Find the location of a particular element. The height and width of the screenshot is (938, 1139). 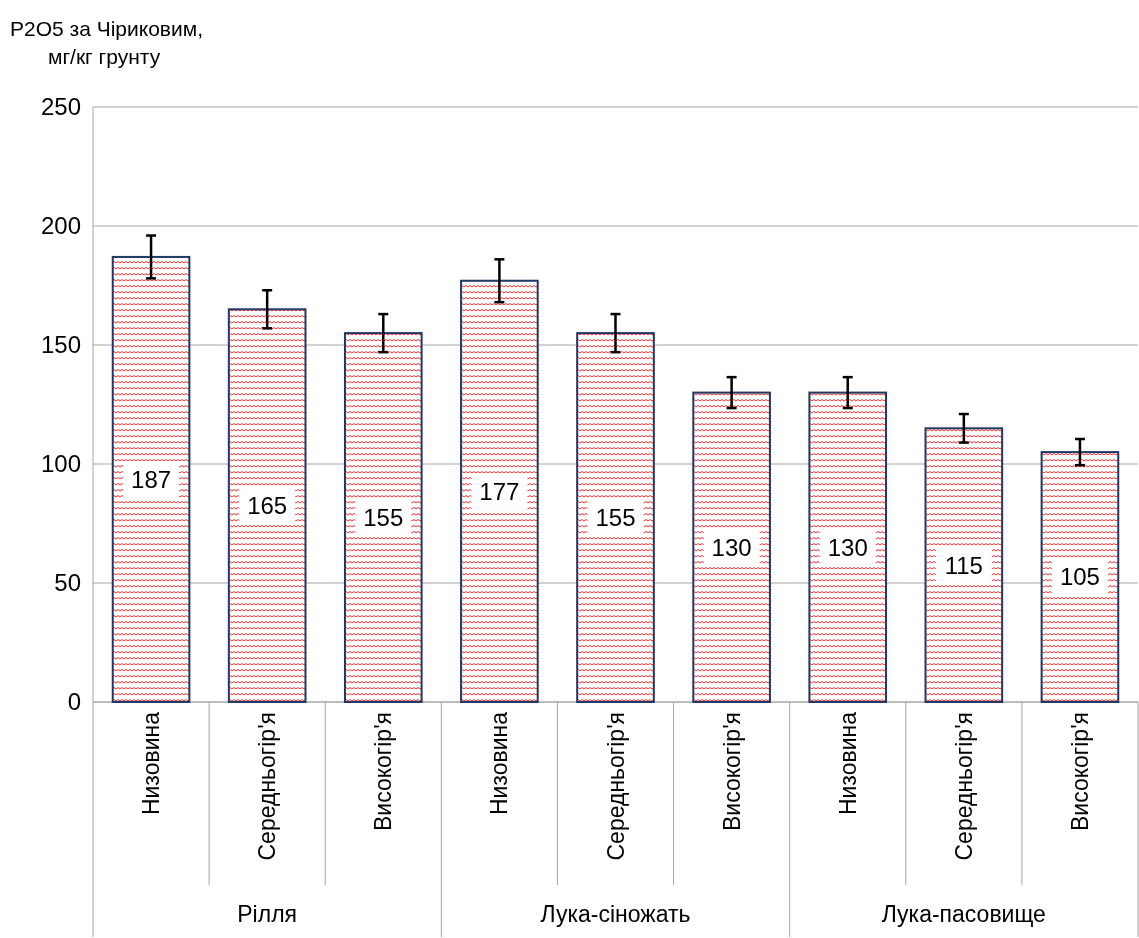

y-tick-label: 50 is located at coordinates (67, 583).